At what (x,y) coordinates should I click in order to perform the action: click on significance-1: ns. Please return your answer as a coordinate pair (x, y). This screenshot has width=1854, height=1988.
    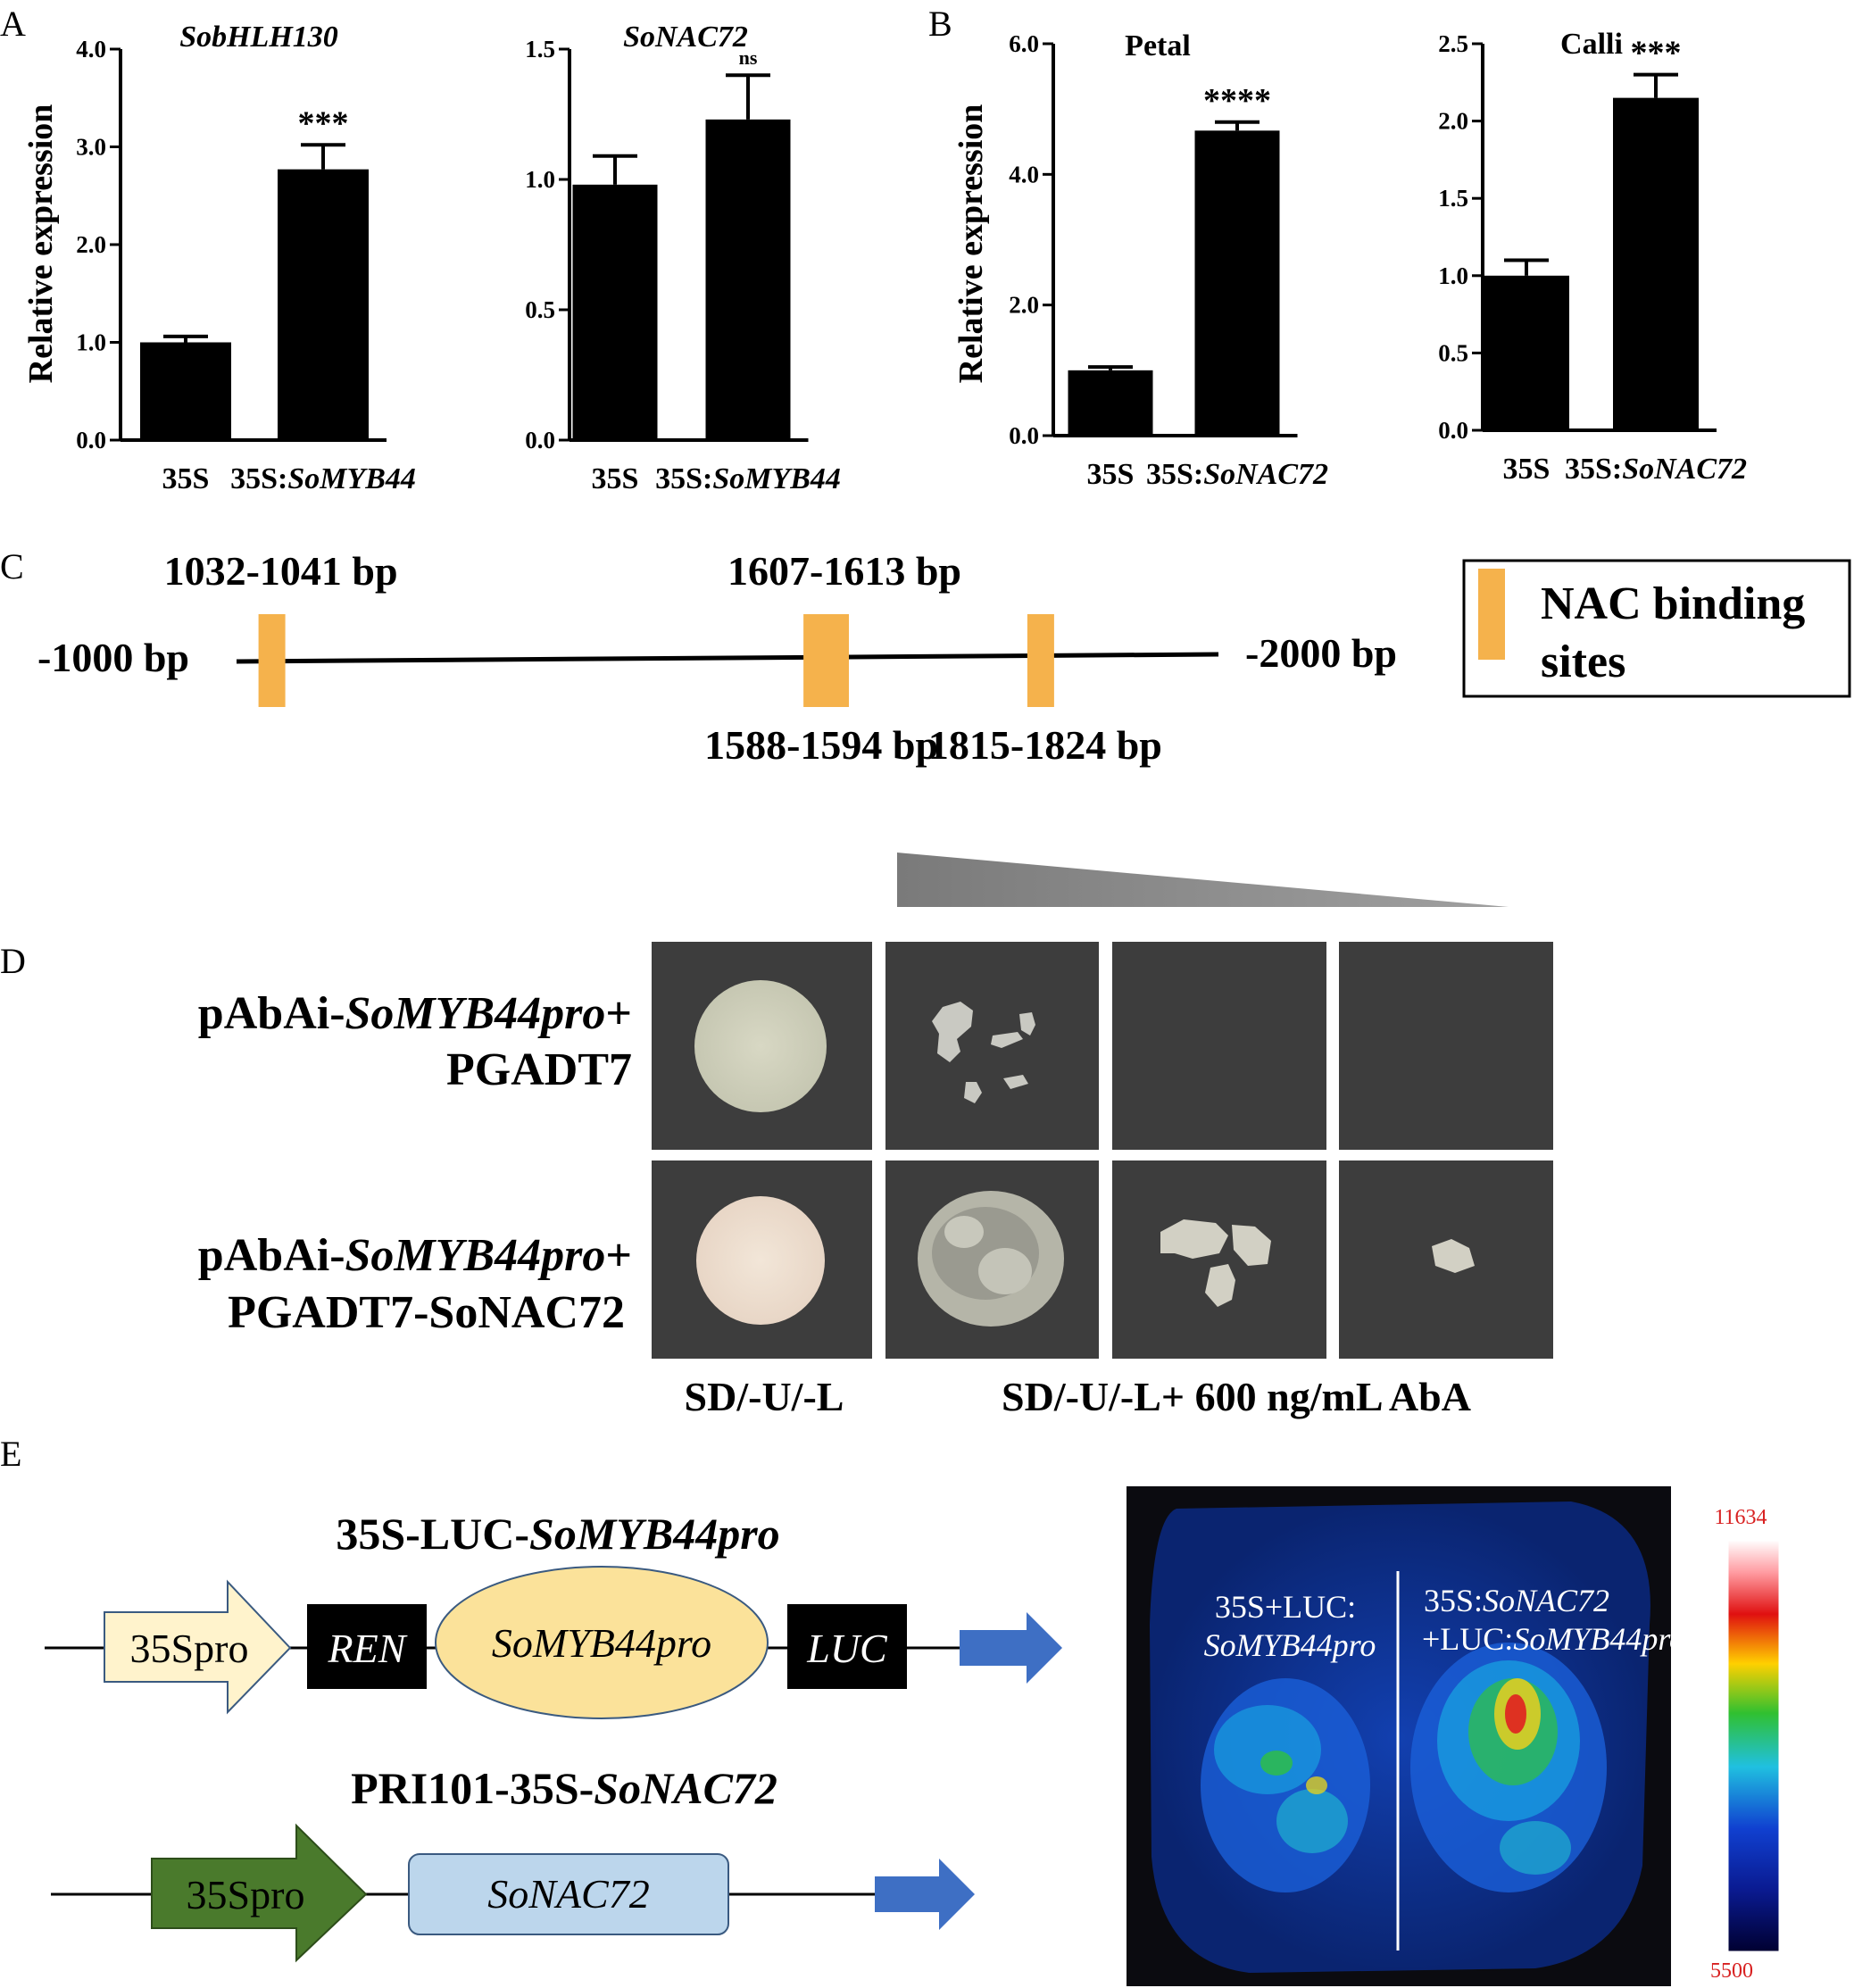
    Looking at the image, I should click on (748, 57).